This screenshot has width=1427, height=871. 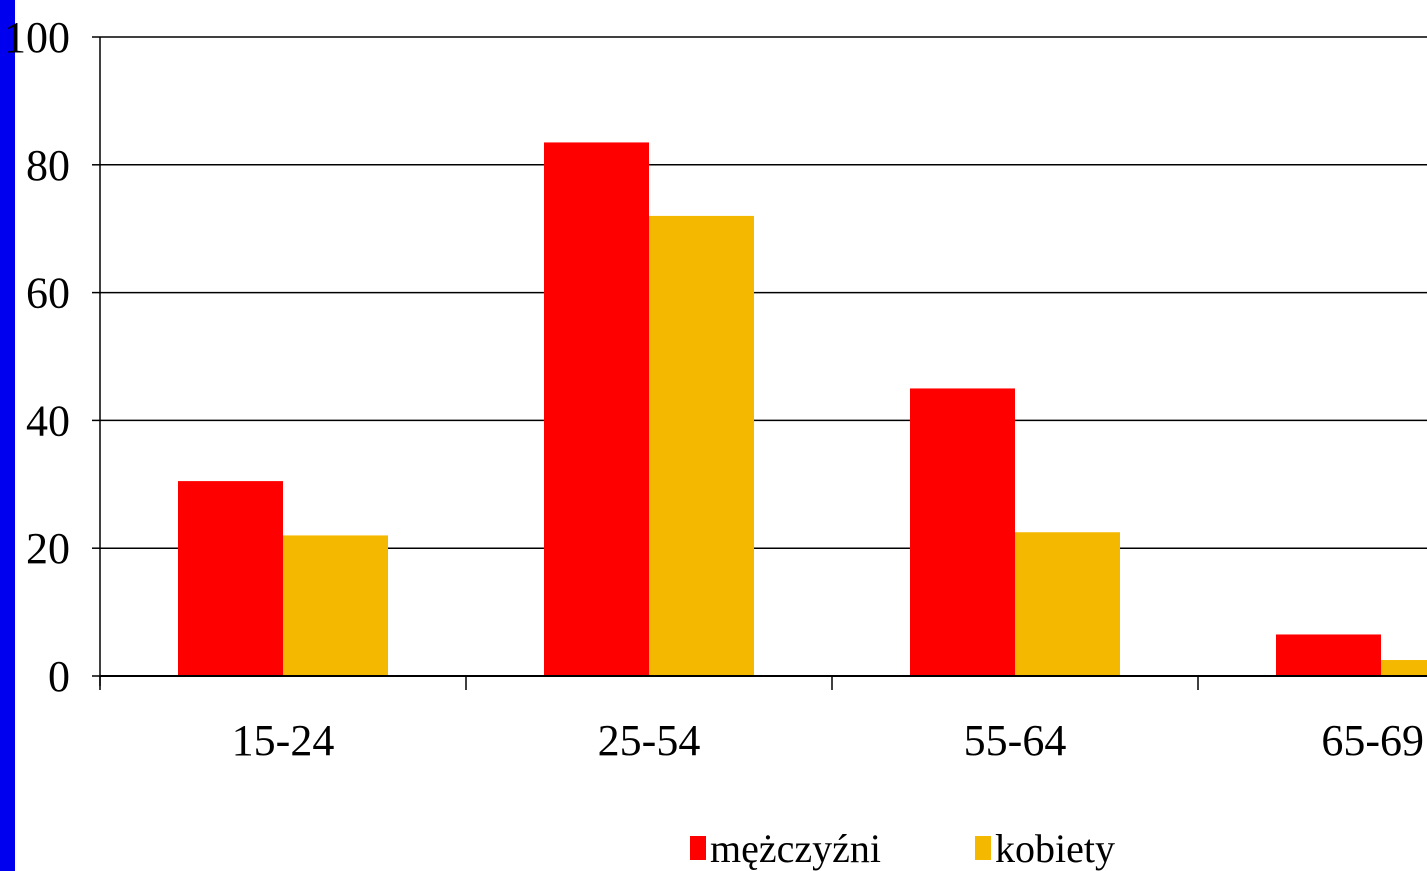 What do you see at coordinates (983, 848) in the screenshot?
I see `legend-swatch-women` at bounding box center [983, 848].